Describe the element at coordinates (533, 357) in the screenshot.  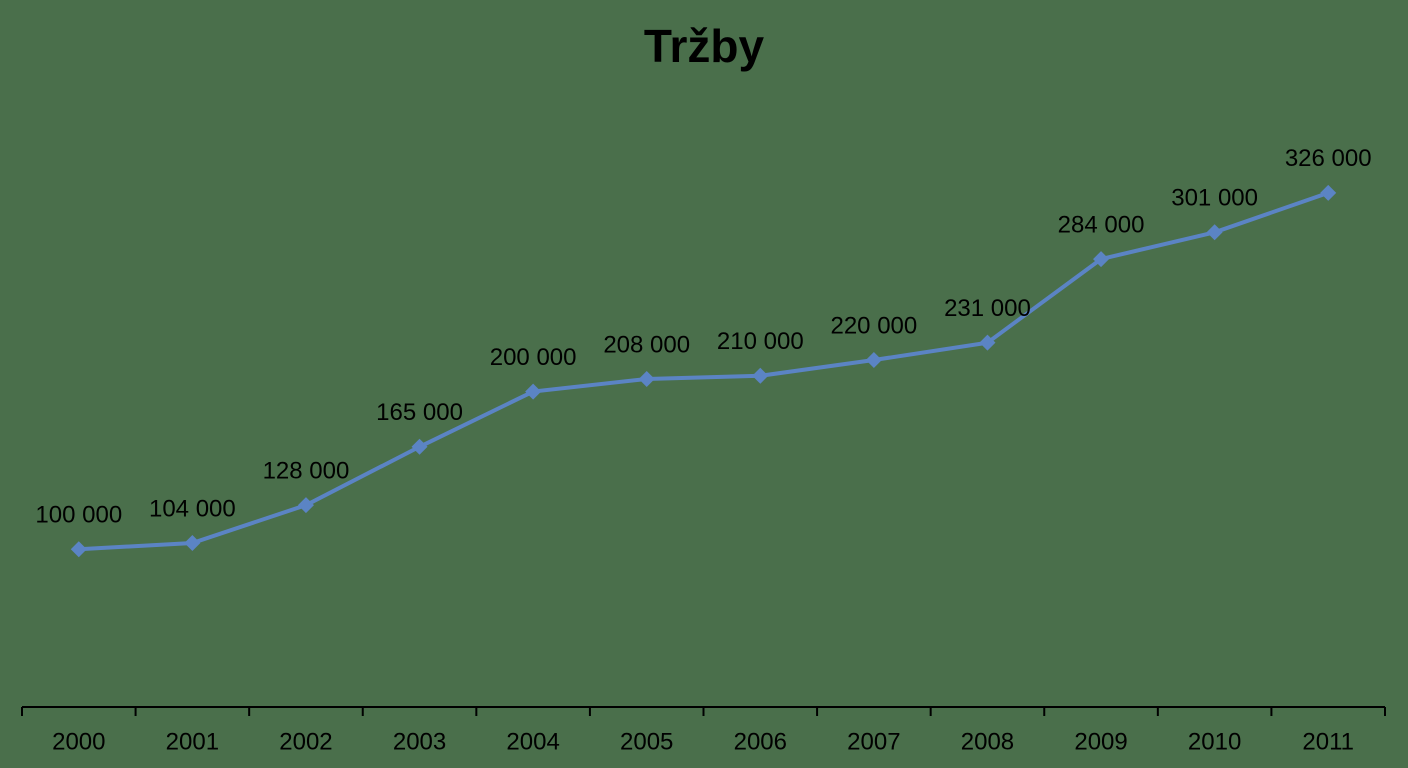
I see `data-label: 200 000` at that location.